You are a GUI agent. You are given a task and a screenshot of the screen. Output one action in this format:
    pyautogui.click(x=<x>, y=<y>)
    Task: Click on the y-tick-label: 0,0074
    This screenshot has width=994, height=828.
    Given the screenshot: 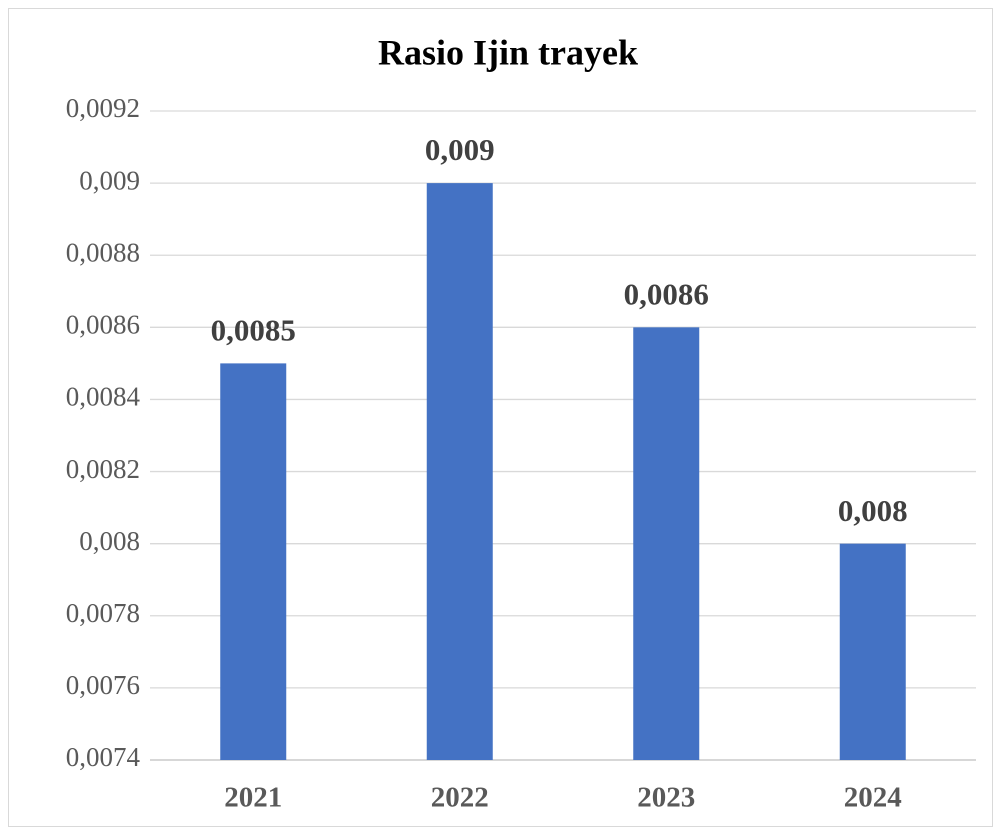 What is the action you would take?
    pyautogui.click(x=103, y=757)
    